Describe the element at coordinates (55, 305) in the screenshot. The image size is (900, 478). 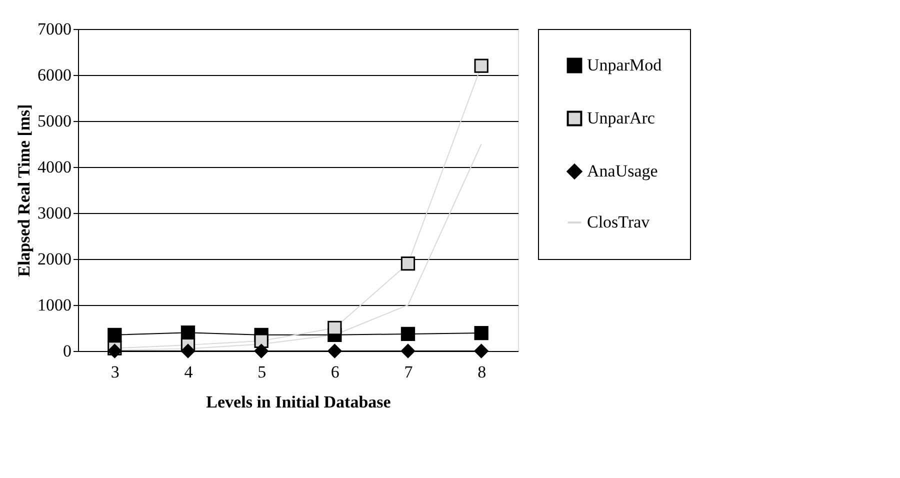
I see `y-tick-label: 1000` at that location.